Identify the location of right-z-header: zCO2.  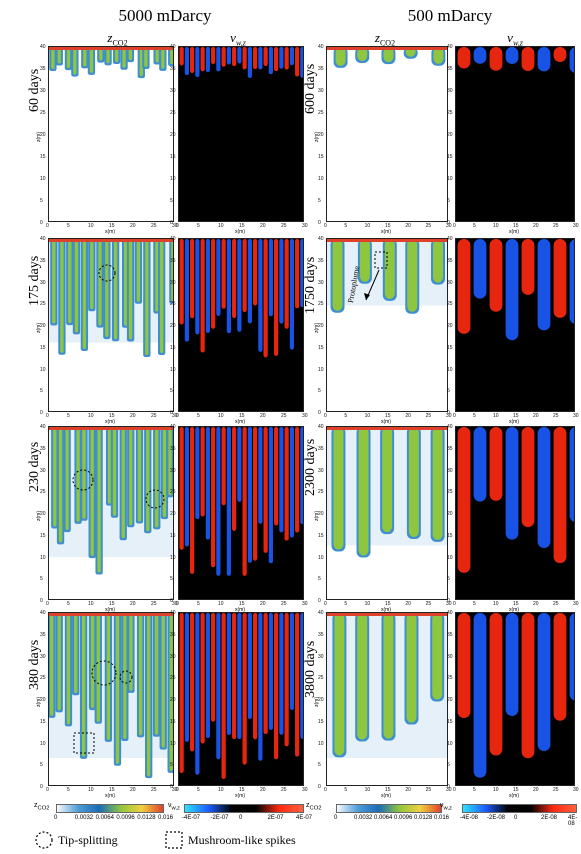
(385, 39).